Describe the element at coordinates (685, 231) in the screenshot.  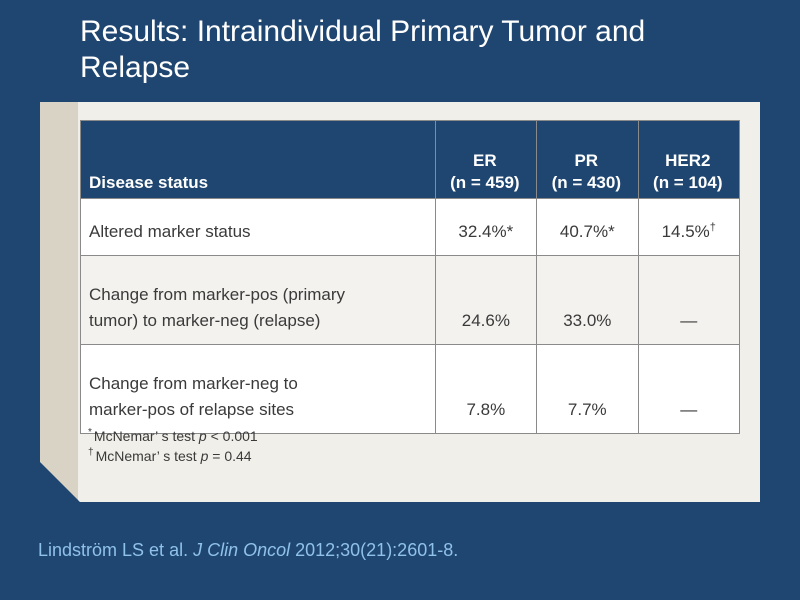
I see `cell-her2-value: 14.5%` at that location.